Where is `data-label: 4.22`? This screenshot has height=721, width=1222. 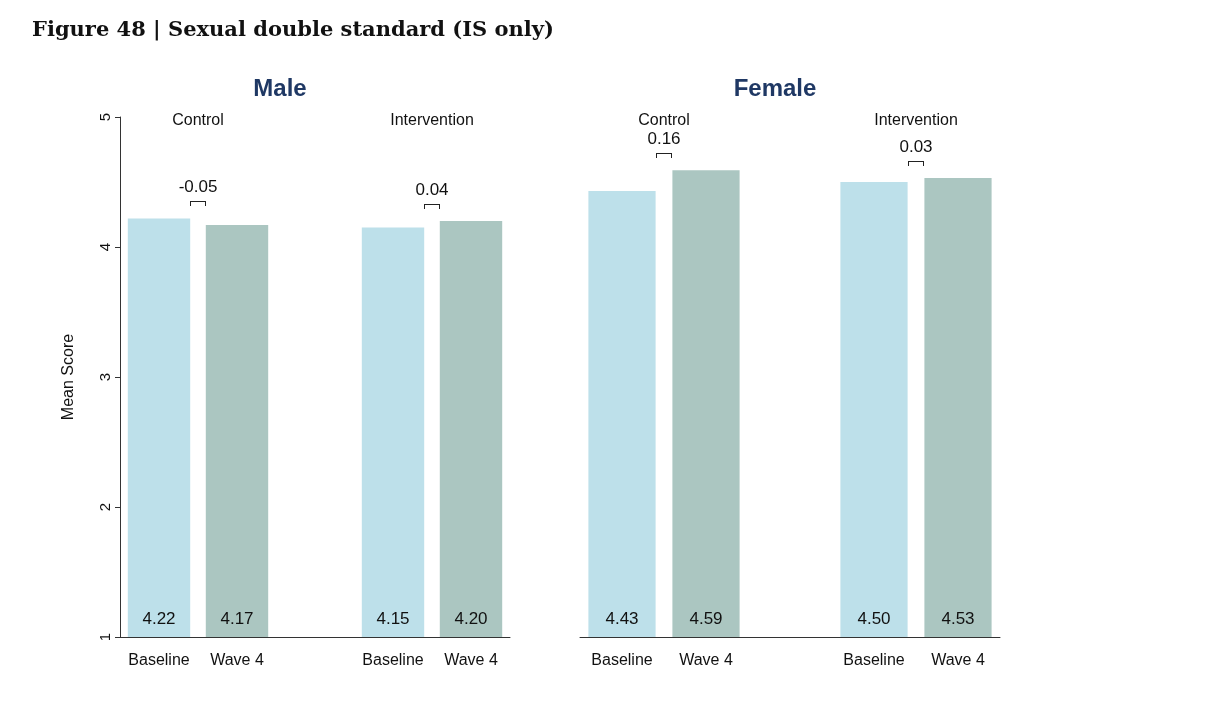 data-label: 4.22 is located at coordinates (159, 618).